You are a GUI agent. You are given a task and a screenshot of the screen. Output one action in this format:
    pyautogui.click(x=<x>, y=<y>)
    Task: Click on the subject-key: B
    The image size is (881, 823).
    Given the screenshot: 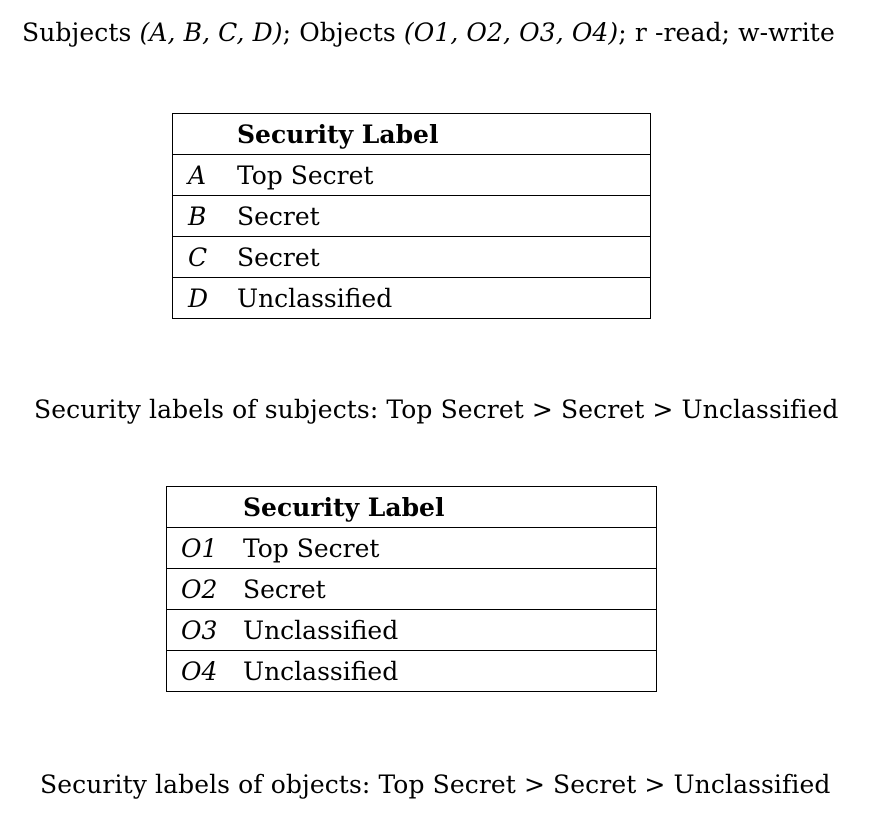 What is the action you would take?
    pyautogui.click(x=204, y=216)
    